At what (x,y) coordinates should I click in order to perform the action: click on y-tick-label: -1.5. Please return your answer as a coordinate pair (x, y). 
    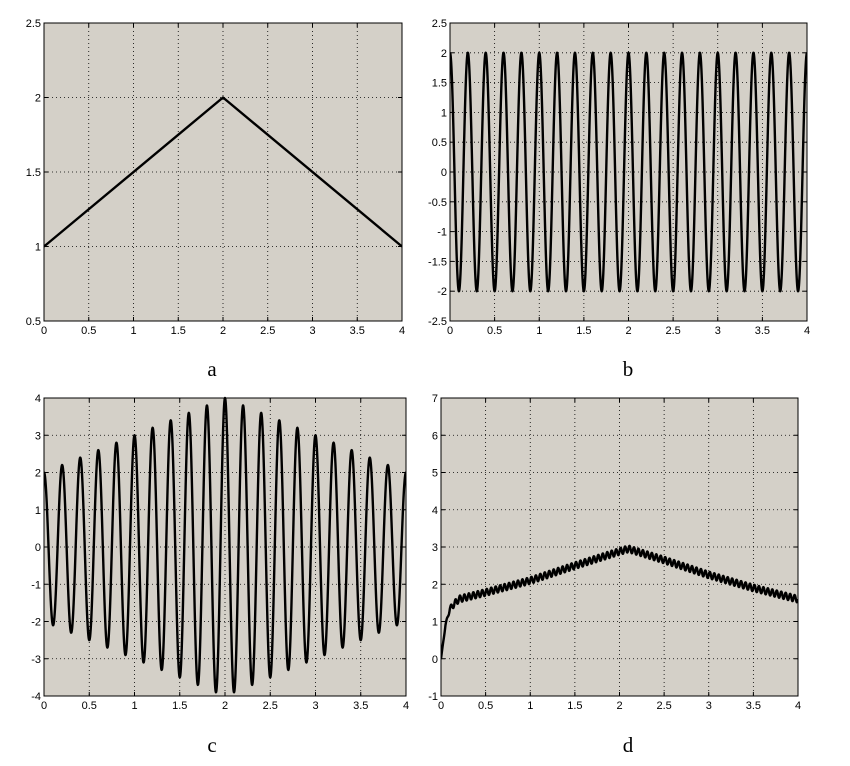
    Looking at the image, I should click on (437, 262).